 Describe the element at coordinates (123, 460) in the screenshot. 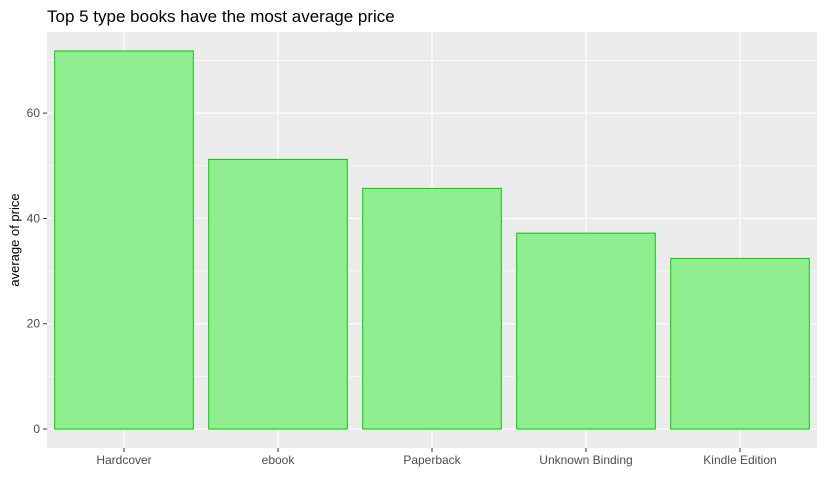

I see `x-tick-label: Hardcover` at that location.